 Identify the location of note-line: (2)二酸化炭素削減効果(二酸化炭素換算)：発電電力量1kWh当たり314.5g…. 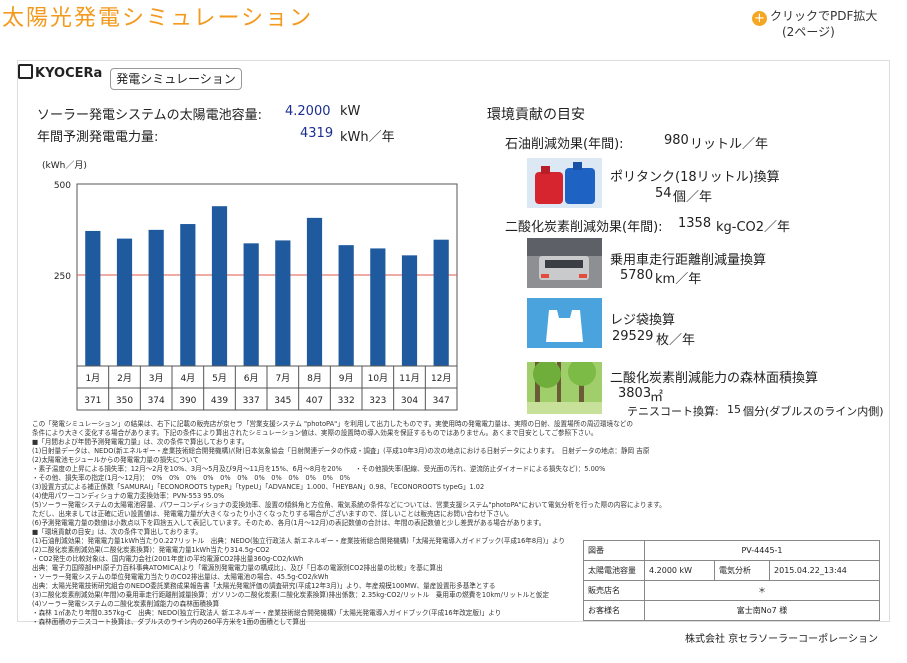
(151, 550).